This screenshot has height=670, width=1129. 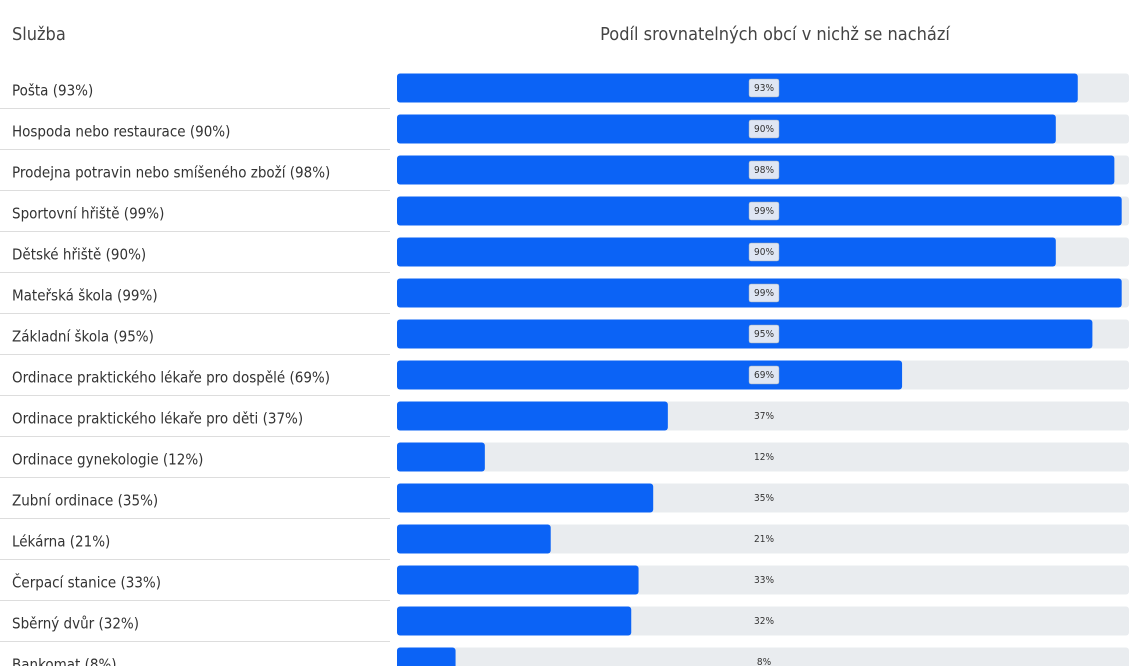 What do you see at coordinates (79, 255) in the screenshot?
I see `category-label: Dětské hřiště (90%)` at bounding box center [79, 255].